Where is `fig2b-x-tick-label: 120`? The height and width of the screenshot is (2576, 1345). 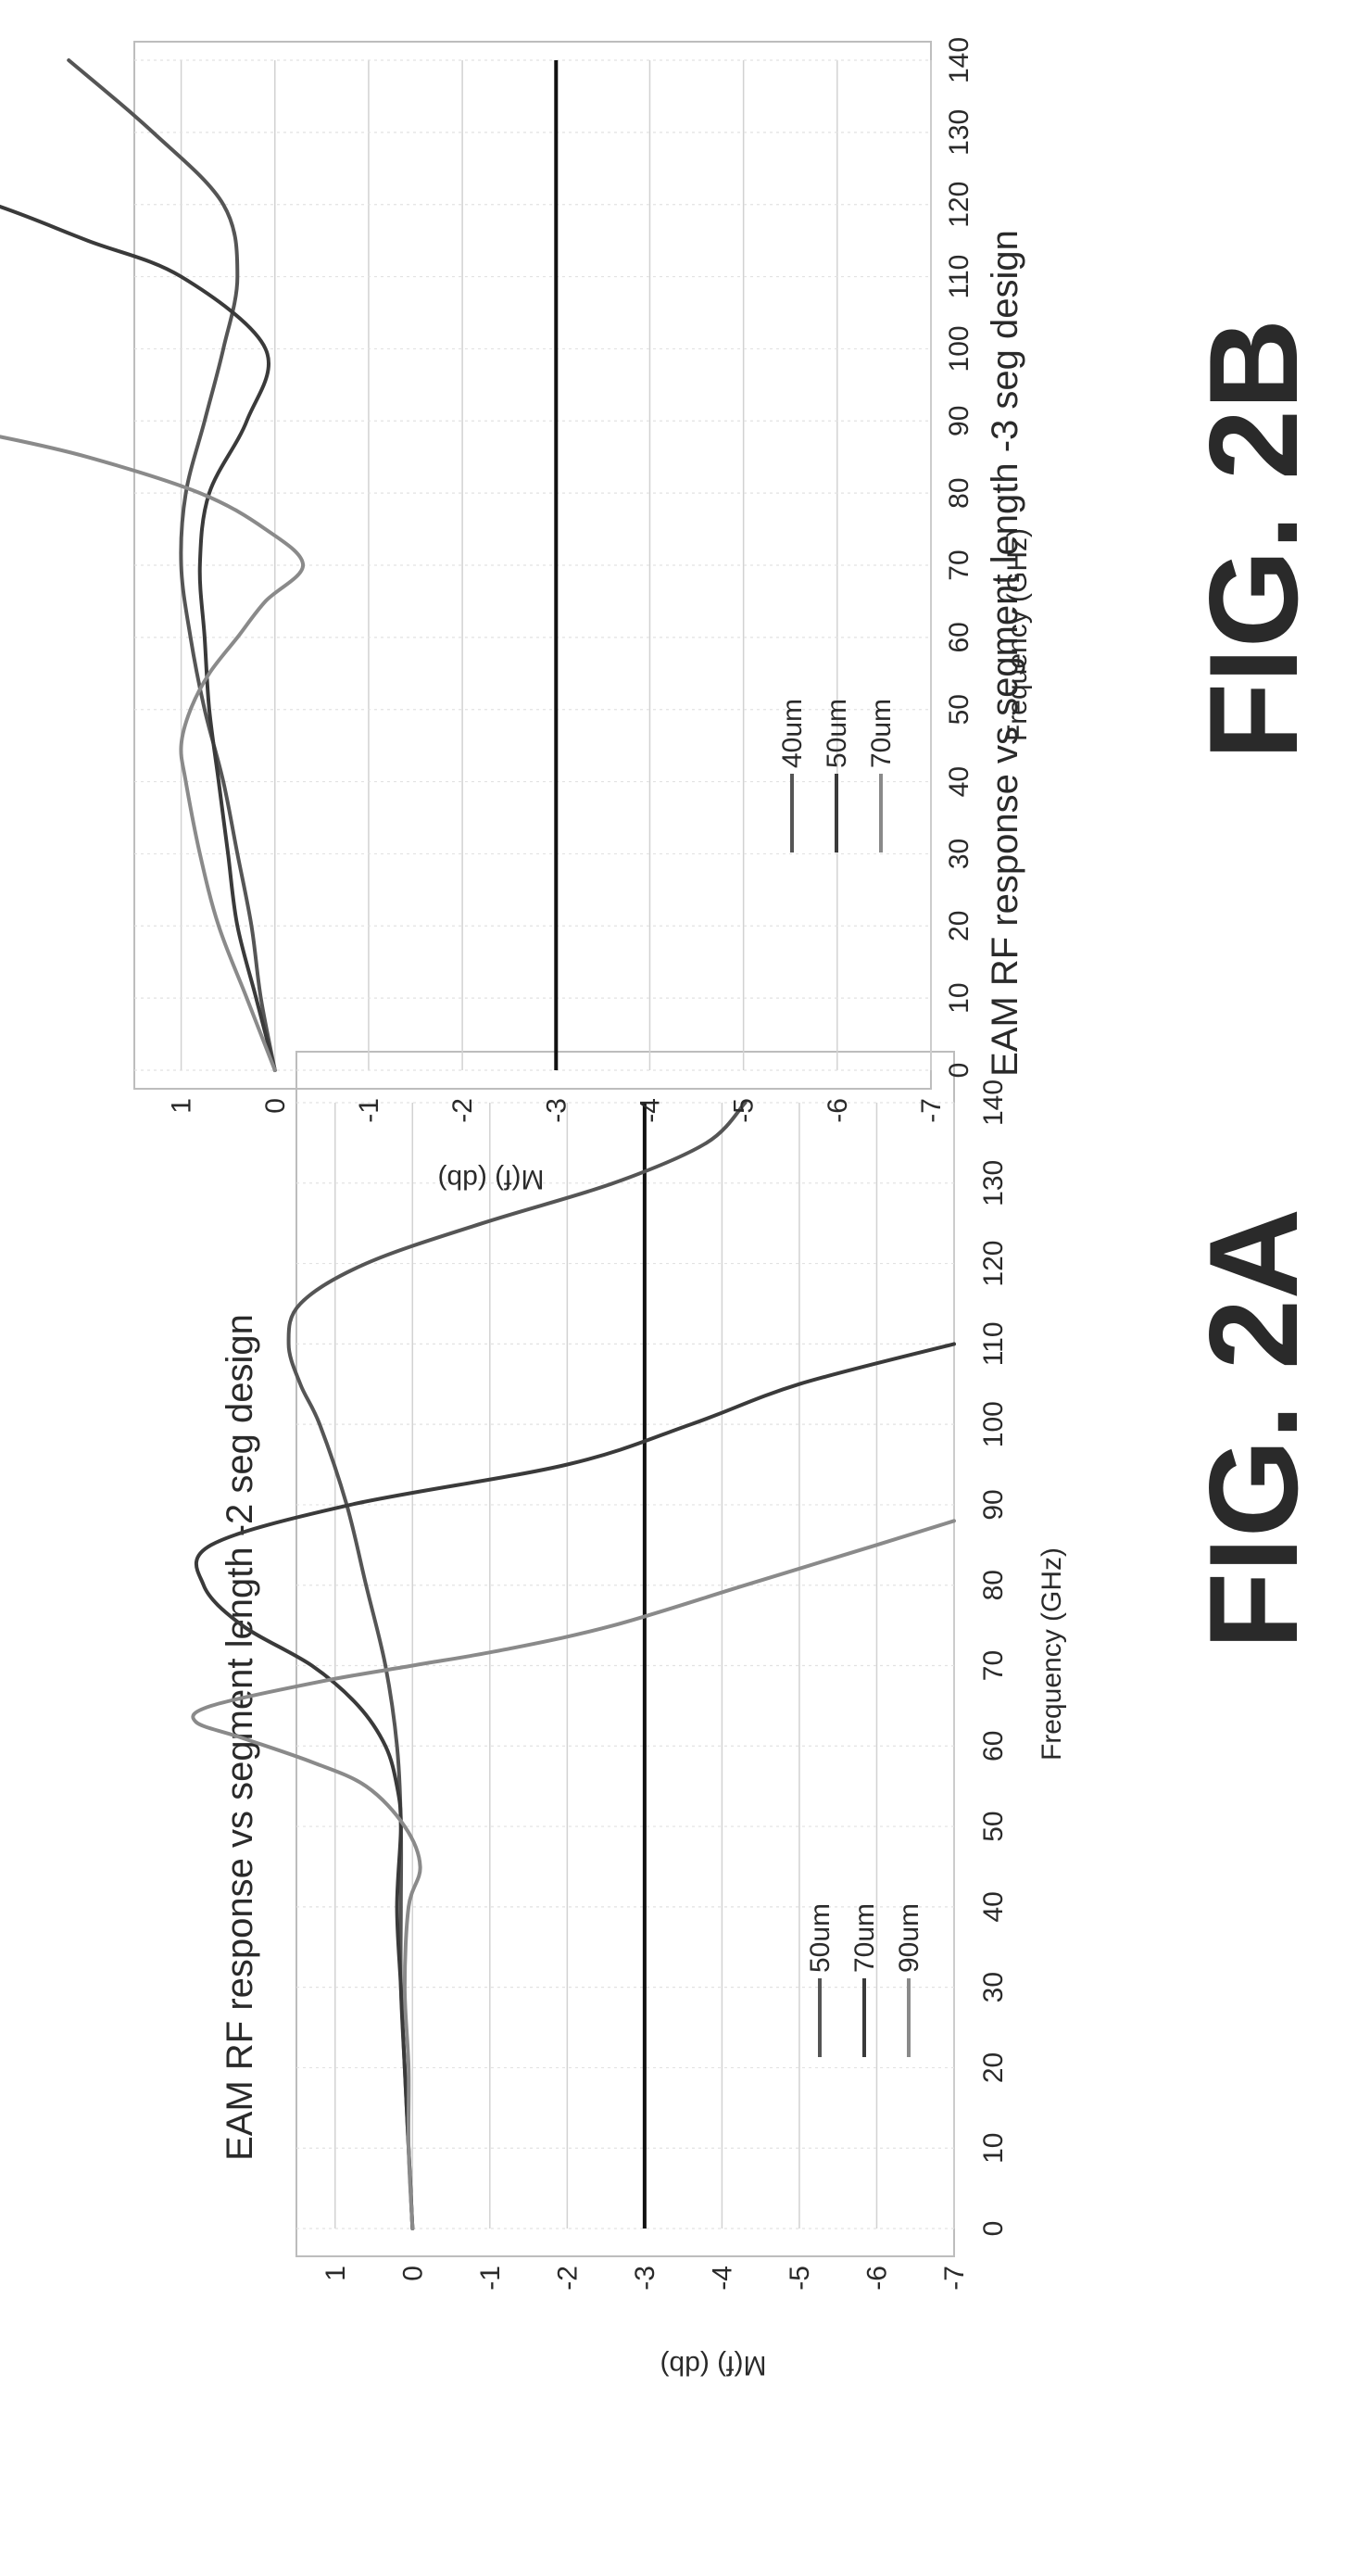
fig2b-x-tick-label: 120 is located at coordinates (959, 205).